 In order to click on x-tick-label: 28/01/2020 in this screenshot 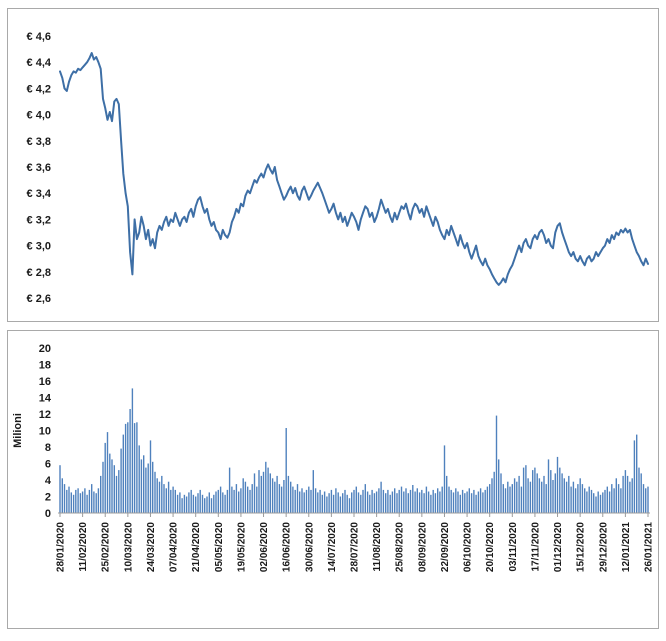, I will do `click(61, 547)`.